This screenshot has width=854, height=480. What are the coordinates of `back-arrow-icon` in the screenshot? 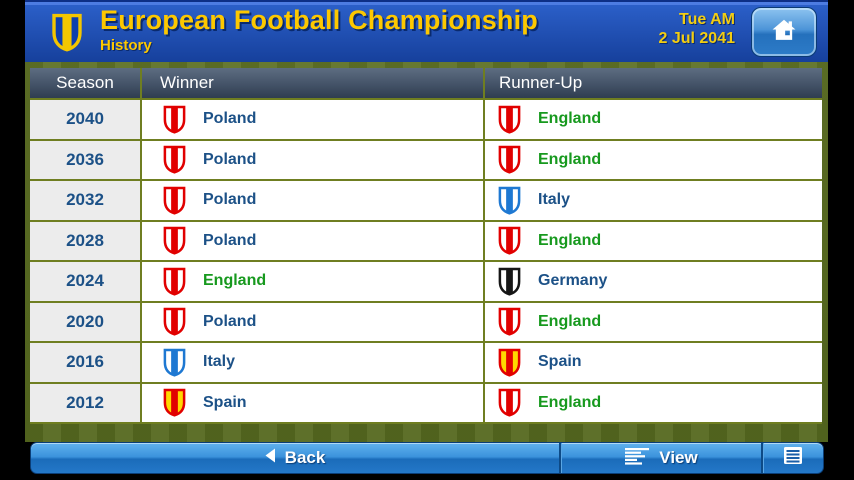 It's located at (270, 458).